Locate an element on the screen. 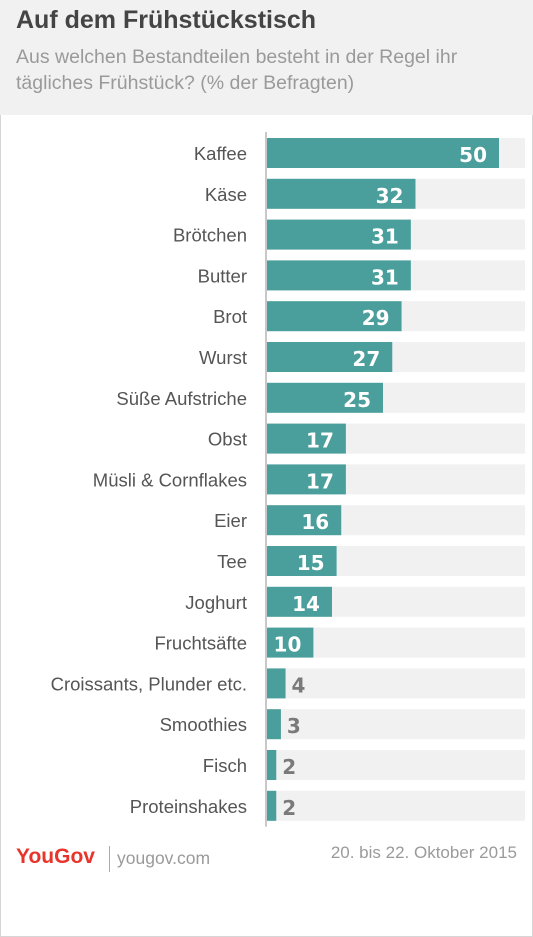 The image size is (533, 937). category-label: Süße Aufstriche is located at coordinates (181, 398).